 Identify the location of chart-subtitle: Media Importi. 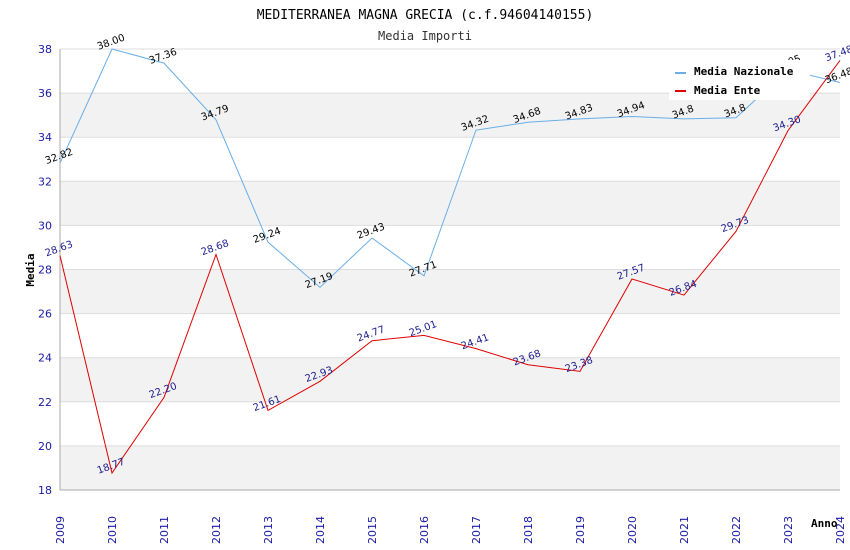
(425, 36).